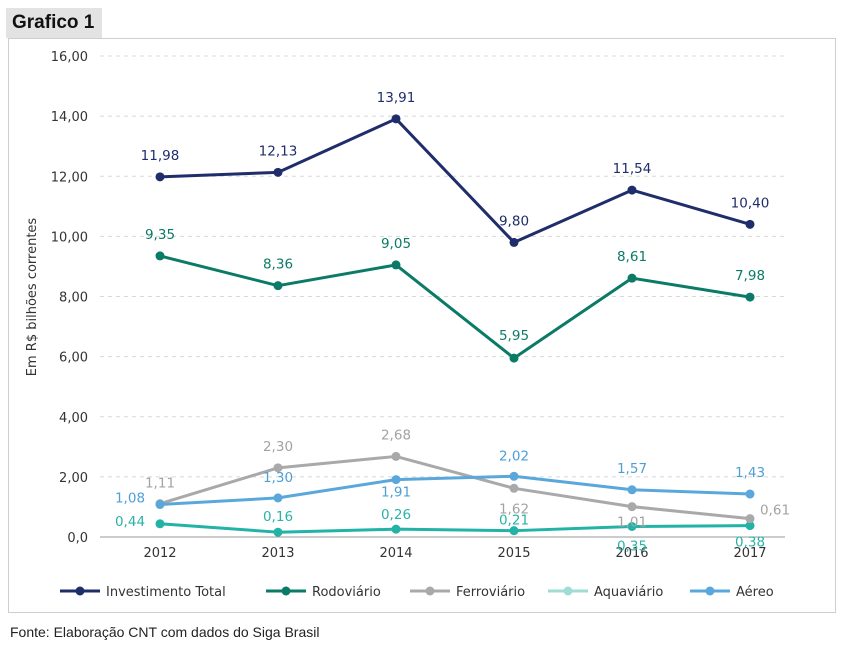  I want to click on y-tick-label: 8,00, so click(73, 298).